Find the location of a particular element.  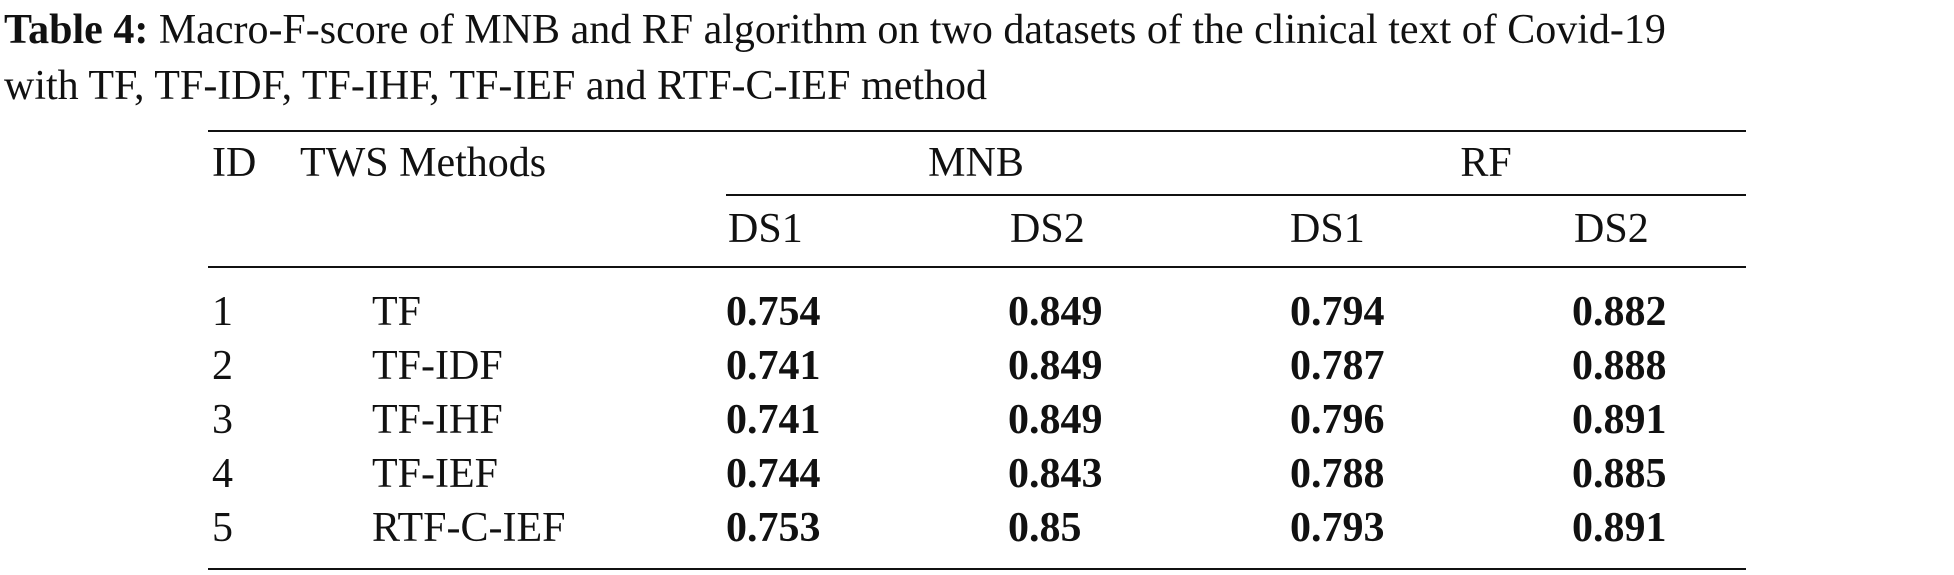

cell-method: TF is located at coordinates (397, 312).